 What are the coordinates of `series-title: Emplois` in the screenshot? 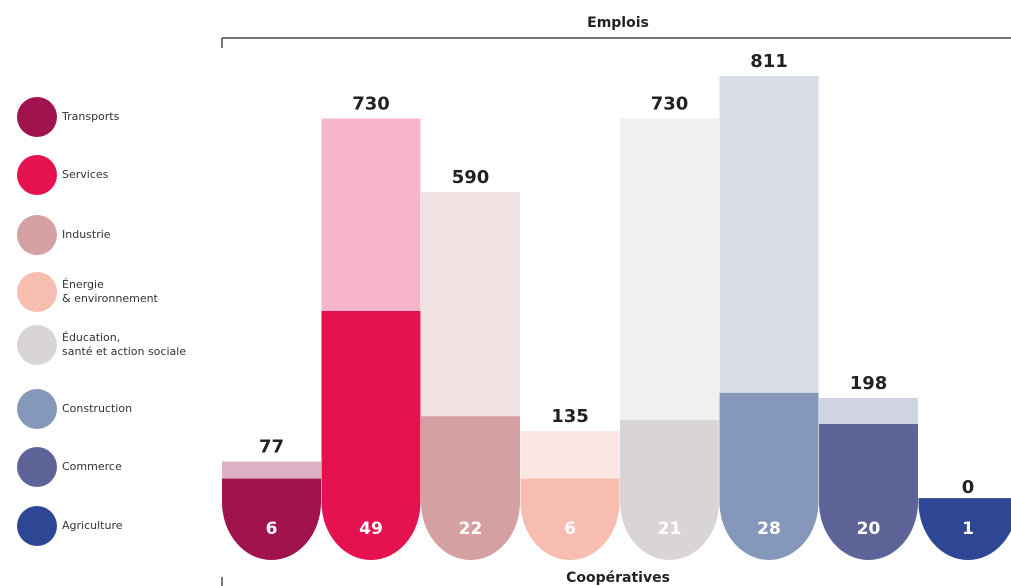 It's located at (618, 23).